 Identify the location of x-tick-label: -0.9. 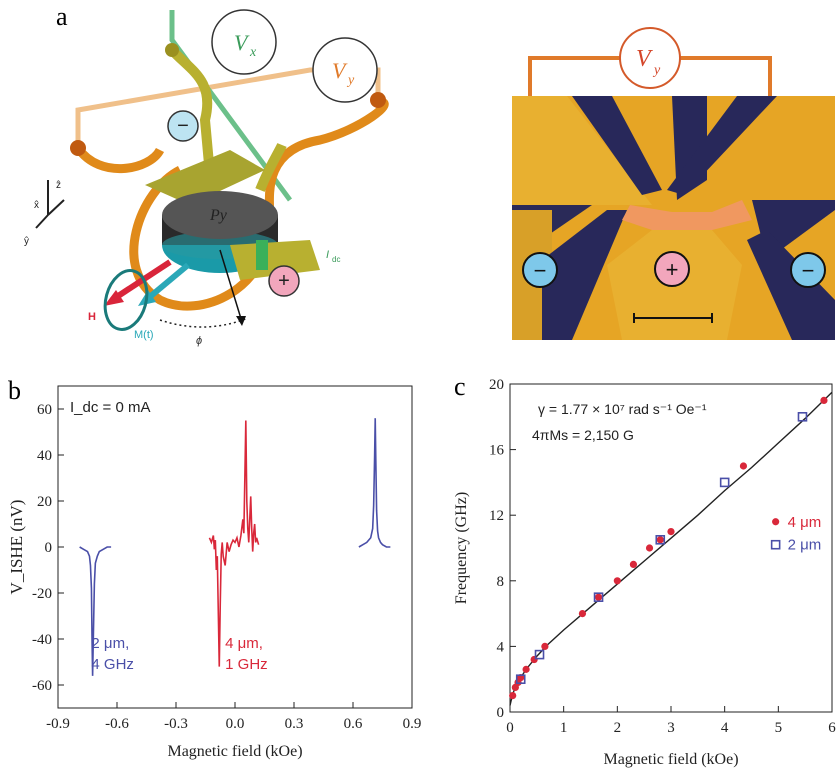
(58, 724).